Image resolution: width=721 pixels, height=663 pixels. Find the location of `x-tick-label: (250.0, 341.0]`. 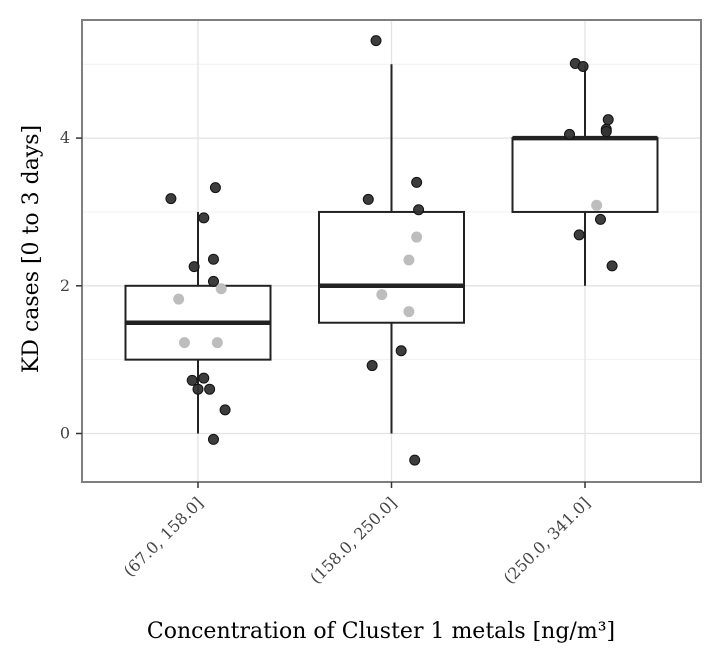

x-tick-label: (250.0, 341.0] is located at coordinates (547, 540).